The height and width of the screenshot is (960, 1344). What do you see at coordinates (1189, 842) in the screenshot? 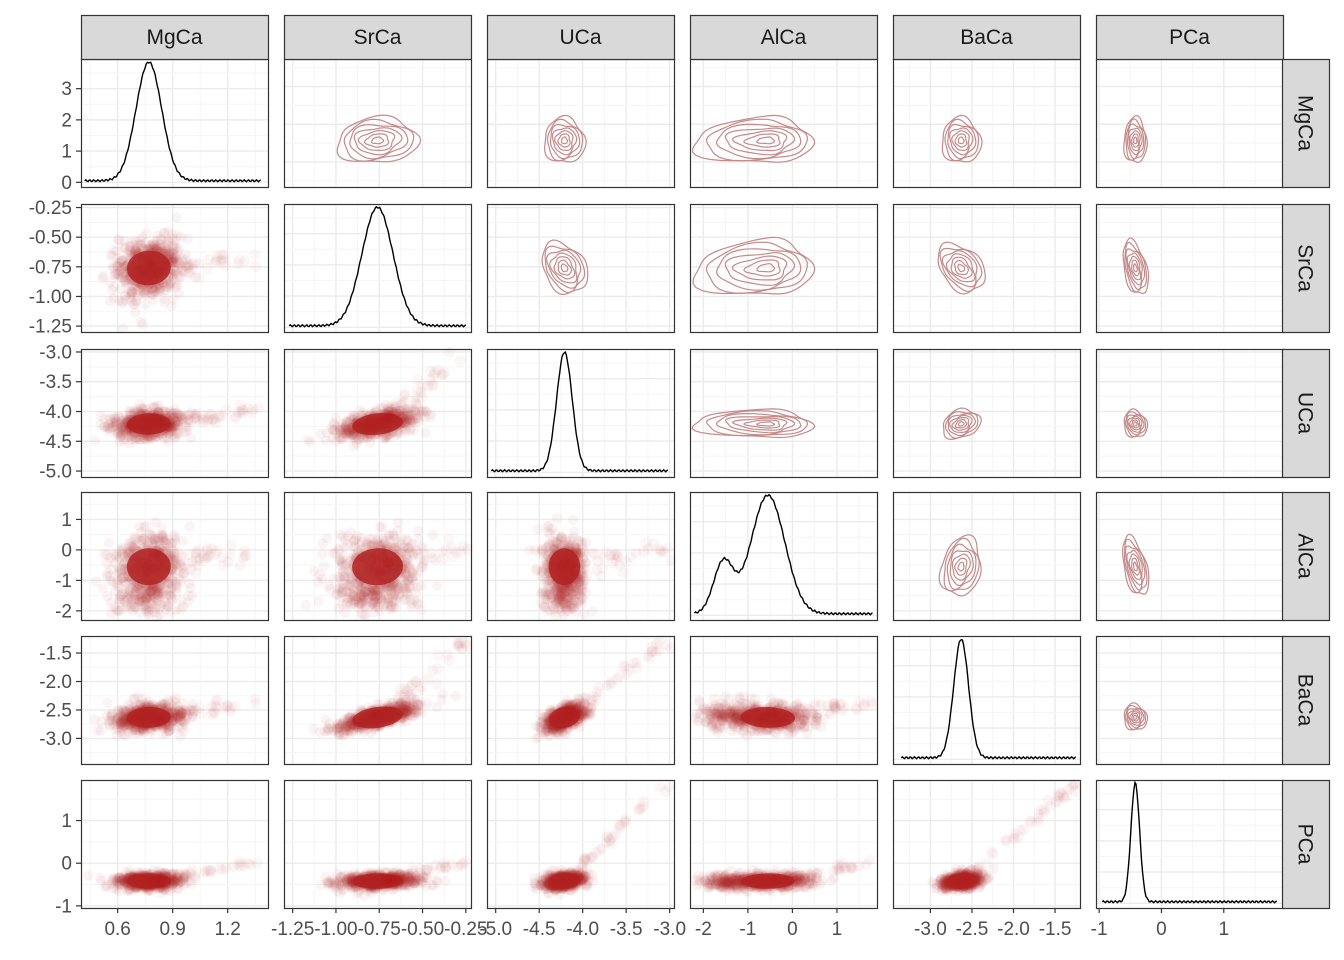
I see `density-curve-PCa` at bounding box center [1189, 842].